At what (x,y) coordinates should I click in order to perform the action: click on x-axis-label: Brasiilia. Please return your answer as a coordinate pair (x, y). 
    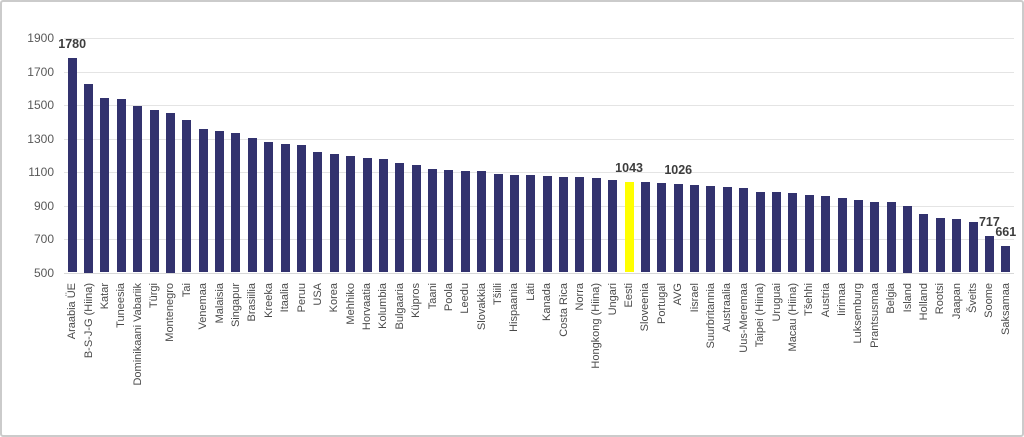
    Looking at the image, I should click on (252, 355).